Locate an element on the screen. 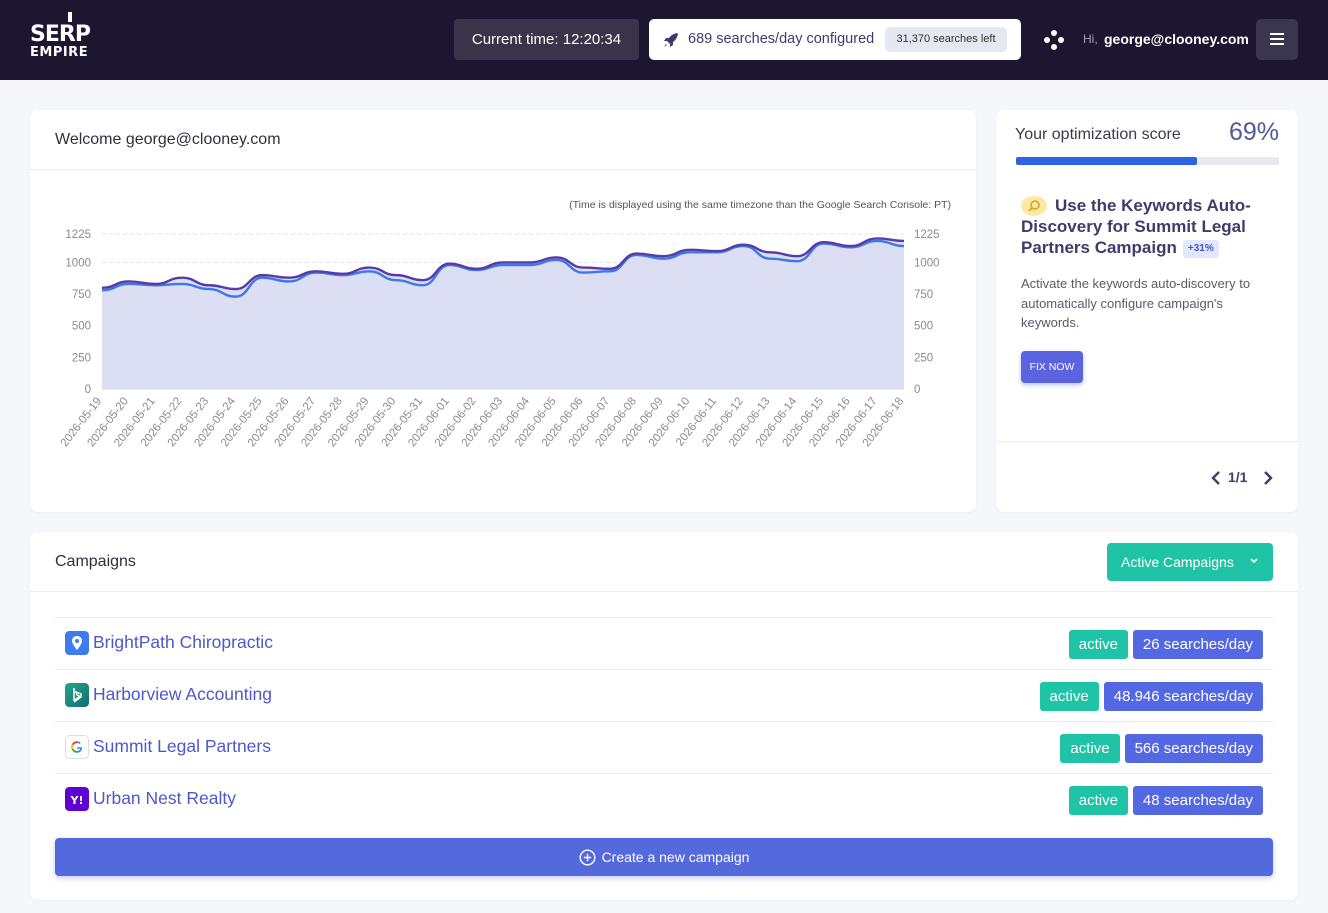 The height and width of the screenshot is (913, 1328). lightbulb-icon is located at coordinates (1034, 206).